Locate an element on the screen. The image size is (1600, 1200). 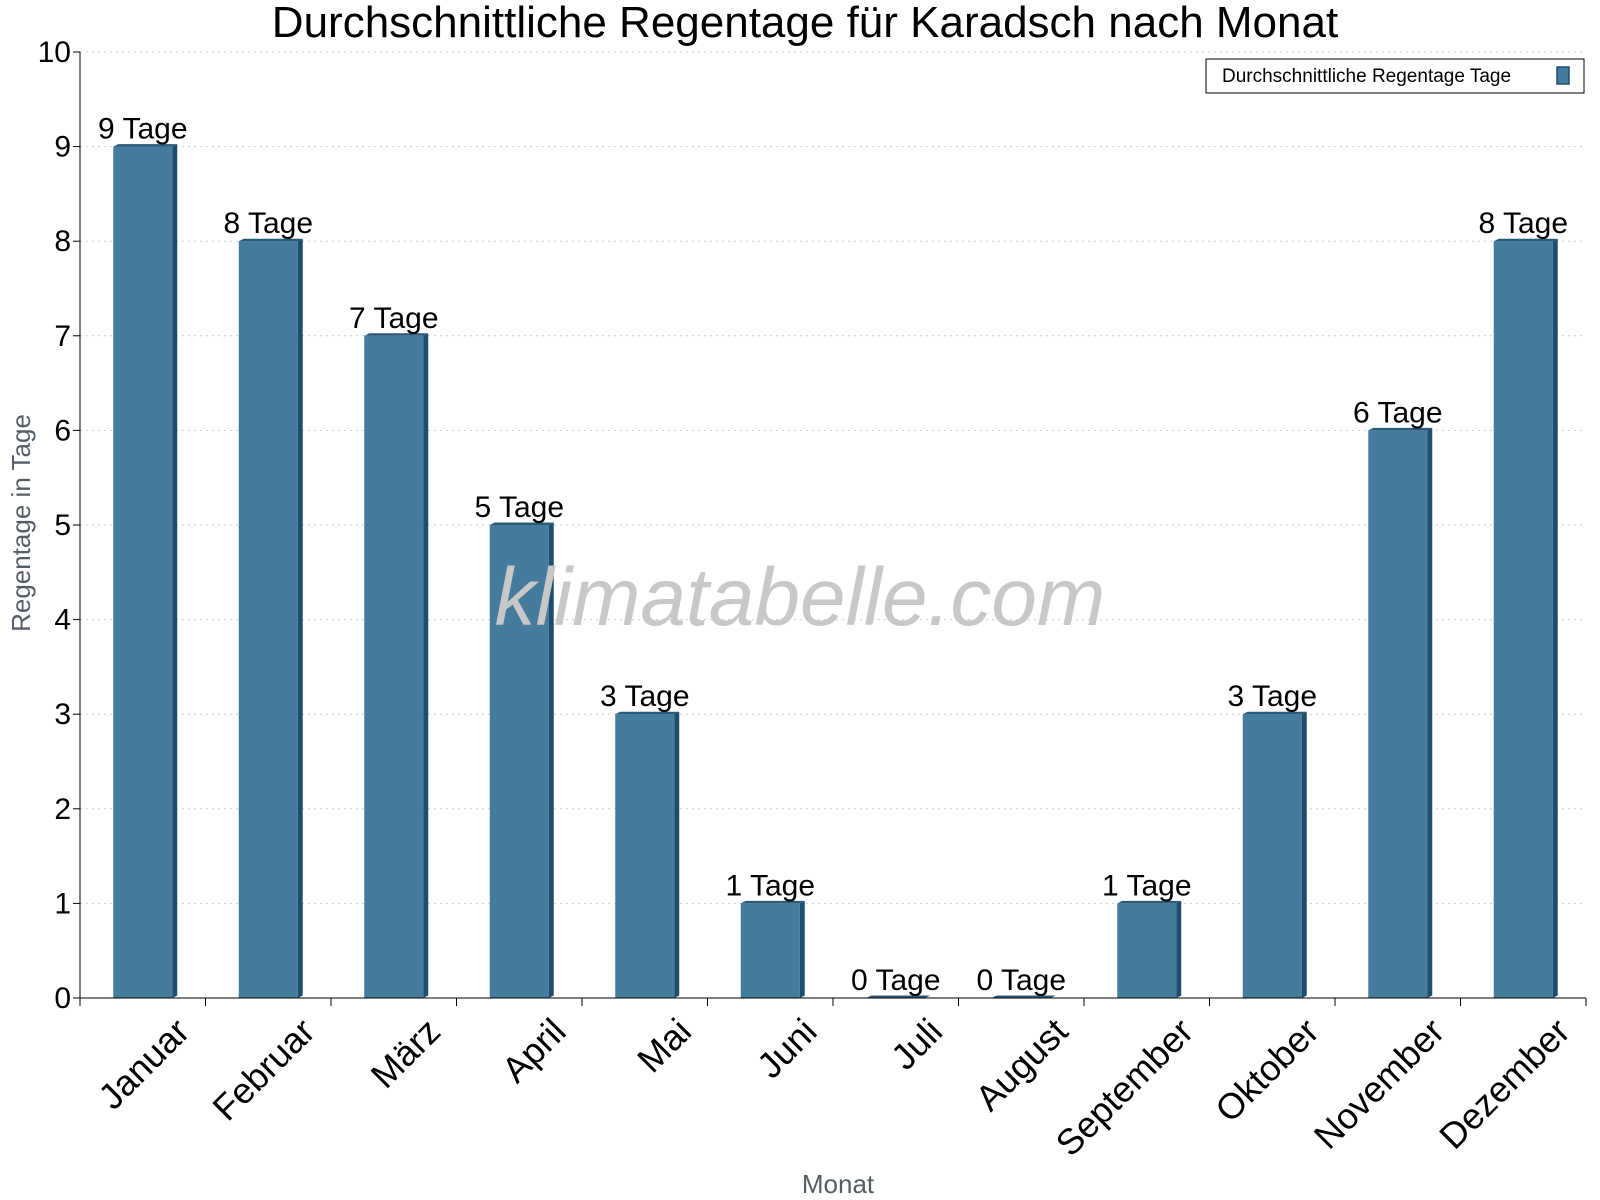
x-tick-label: April is located at coordinates (534, 1050).